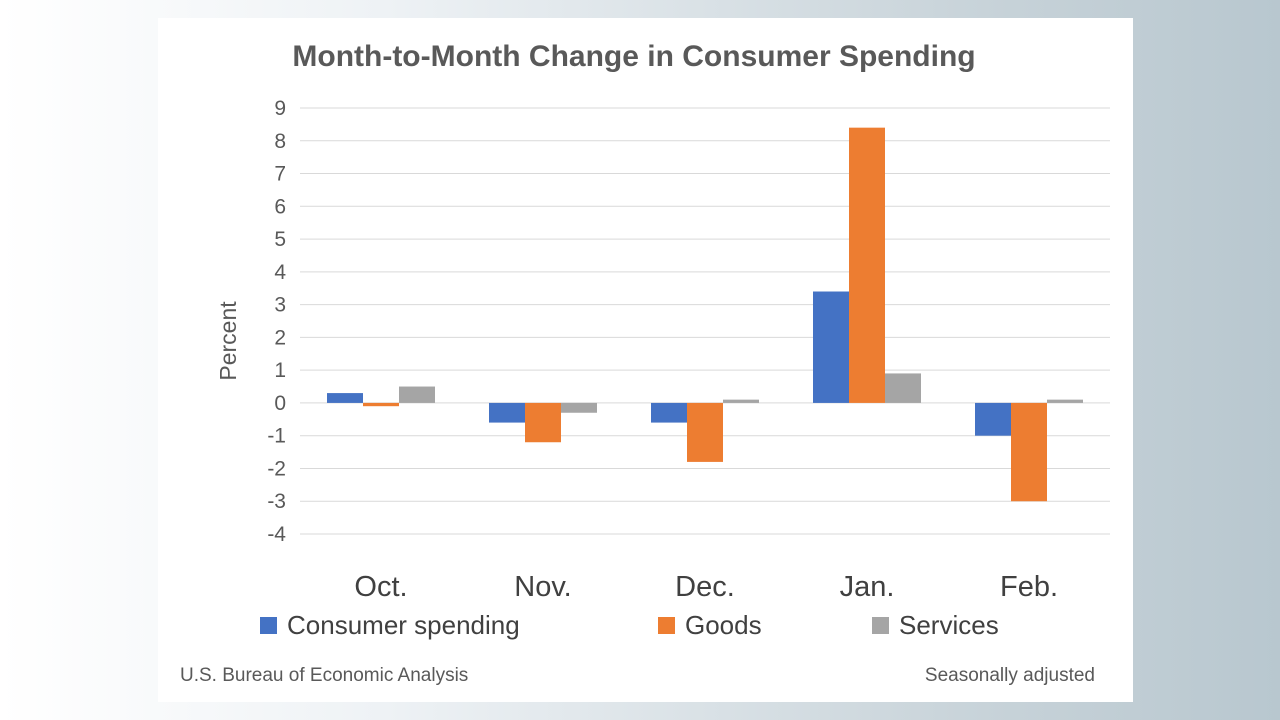 Image resolution: width=1280 pixels, height=720 pixels. What do you see at coordinates (403, 625) in the screenshot?
I see `legend-label: Consumer spending` at bounding box center [403, 625].